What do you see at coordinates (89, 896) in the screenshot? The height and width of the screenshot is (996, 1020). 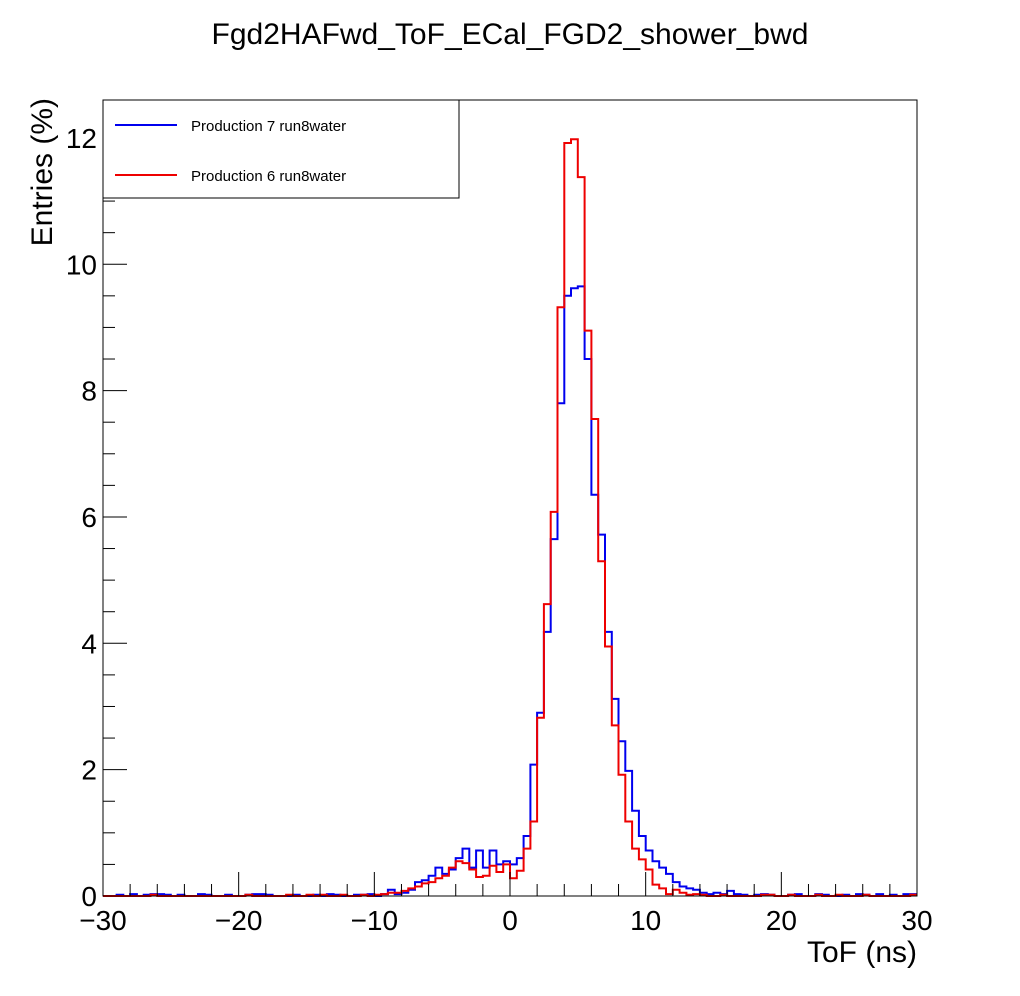 I see `y-tick-label: 0` at bounding box center [89, 896].